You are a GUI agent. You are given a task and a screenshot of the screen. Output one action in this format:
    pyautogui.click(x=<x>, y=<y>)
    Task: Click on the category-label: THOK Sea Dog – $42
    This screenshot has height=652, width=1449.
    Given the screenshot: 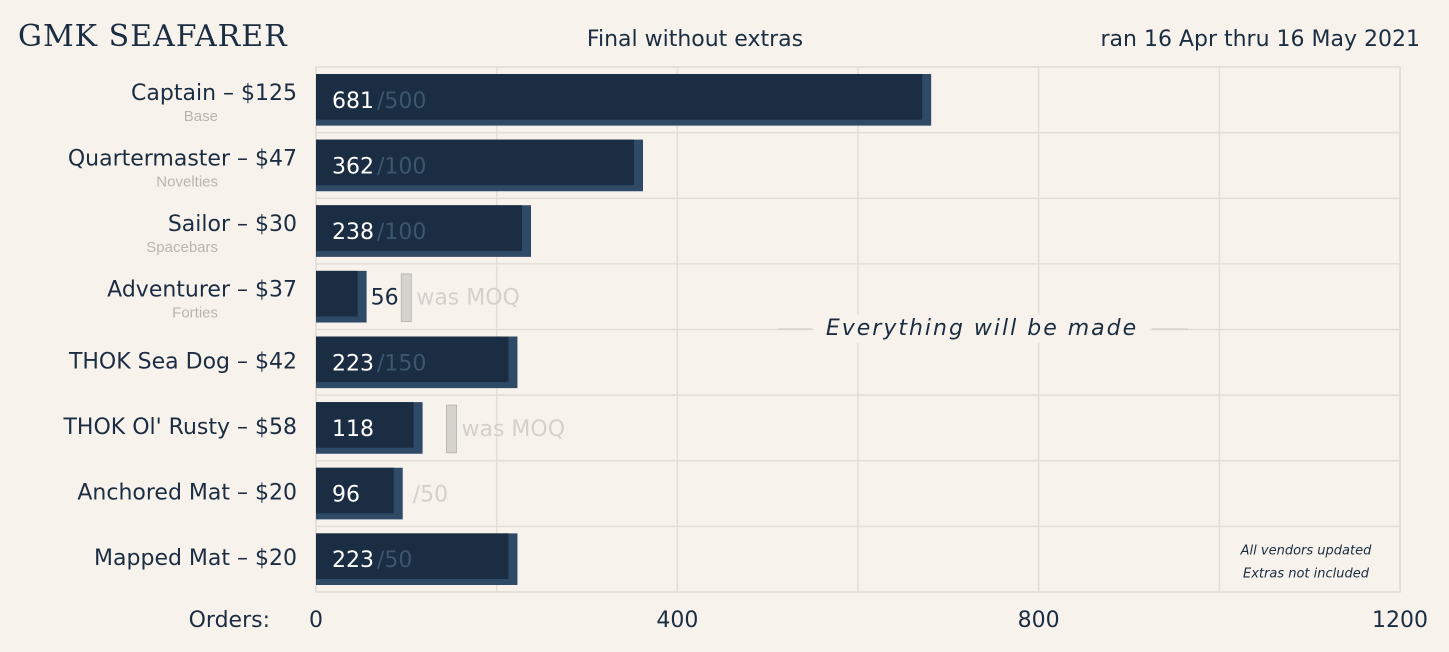 What is the action you would take?
    pyautogui.click(x=182, y=361)
    